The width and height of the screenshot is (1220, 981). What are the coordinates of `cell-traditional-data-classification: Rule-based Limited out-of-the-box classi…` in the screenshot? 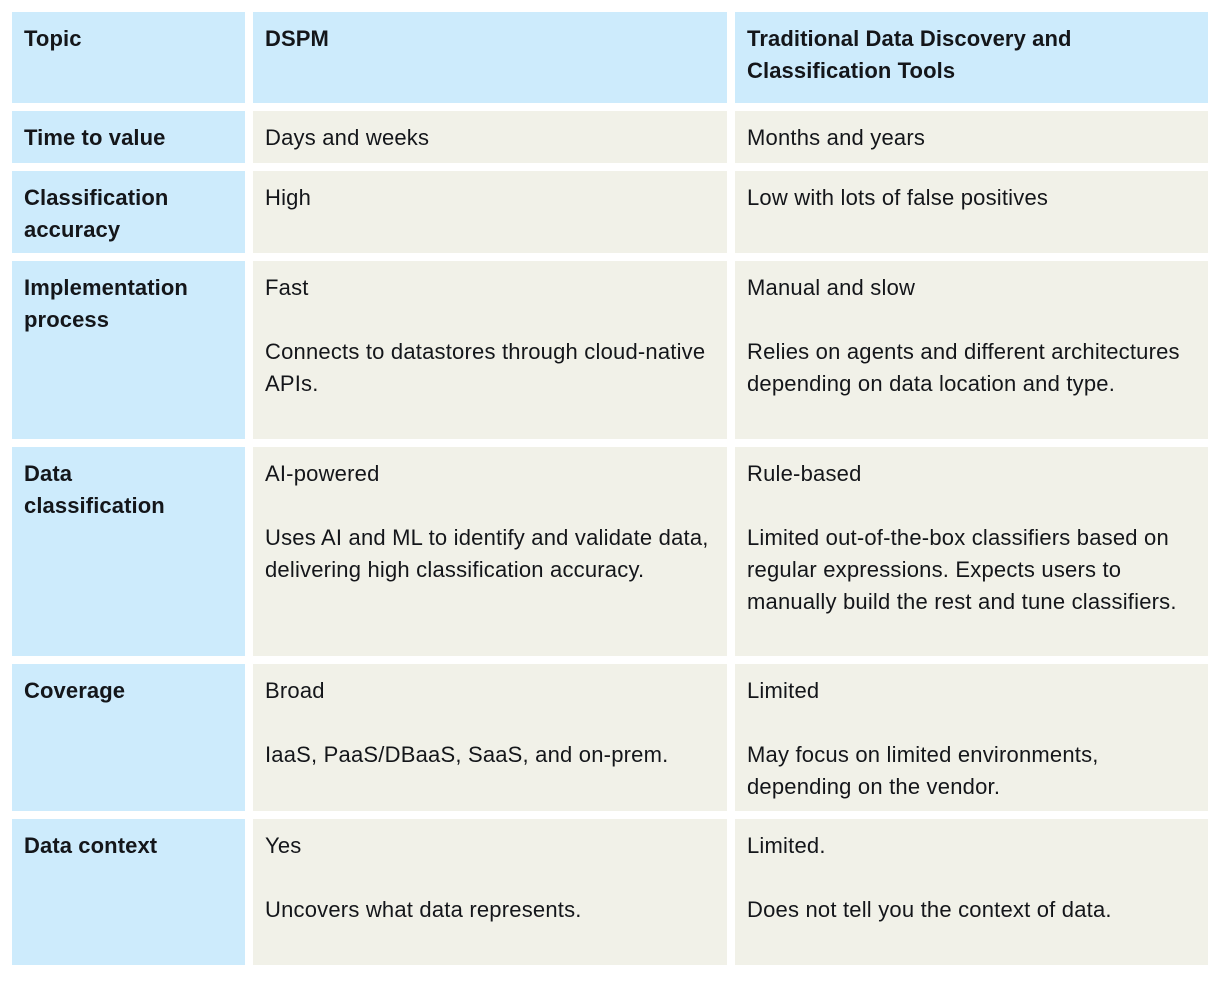 It's located at (971, 551).